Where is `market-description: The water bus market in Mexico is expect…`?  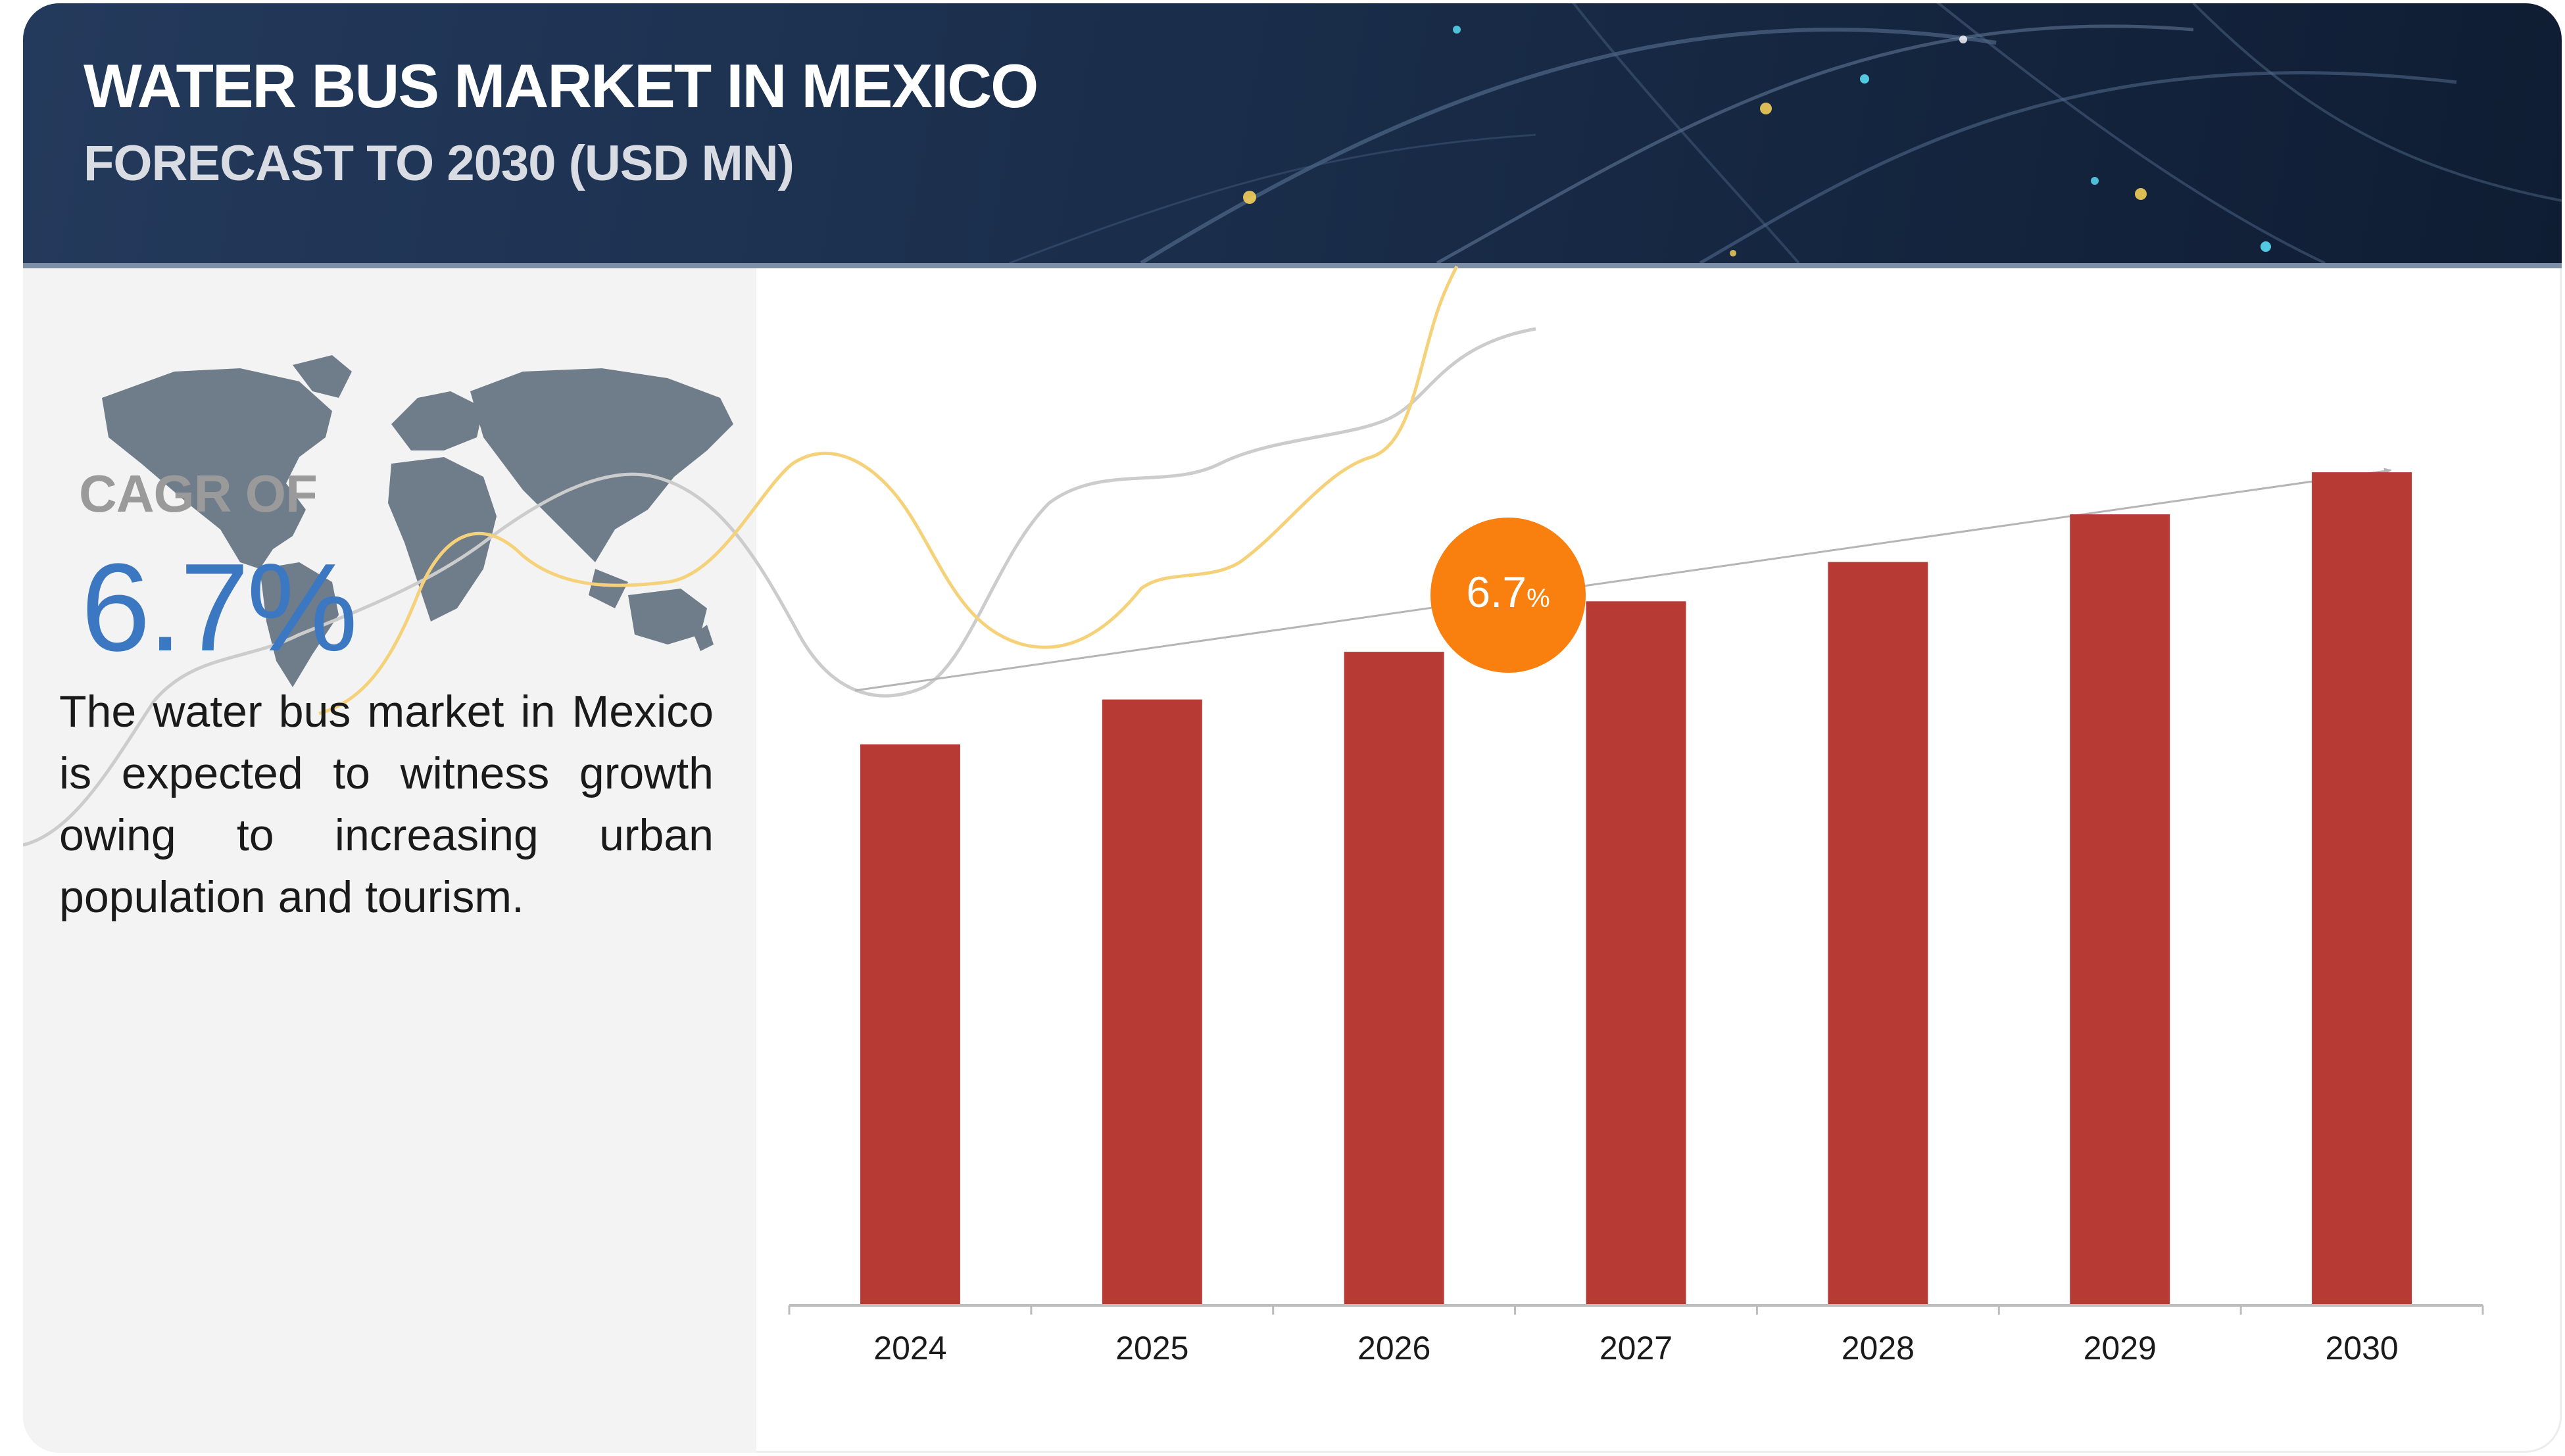
market-description: The water bus market in Mexico is expect… is located at coordinates (386, 804).